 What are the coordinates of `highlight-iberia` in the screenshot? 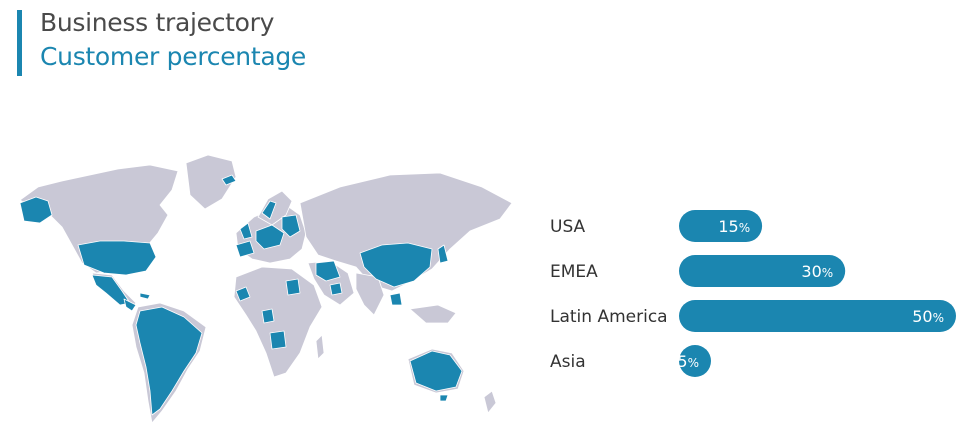 It's located at (245, 249).